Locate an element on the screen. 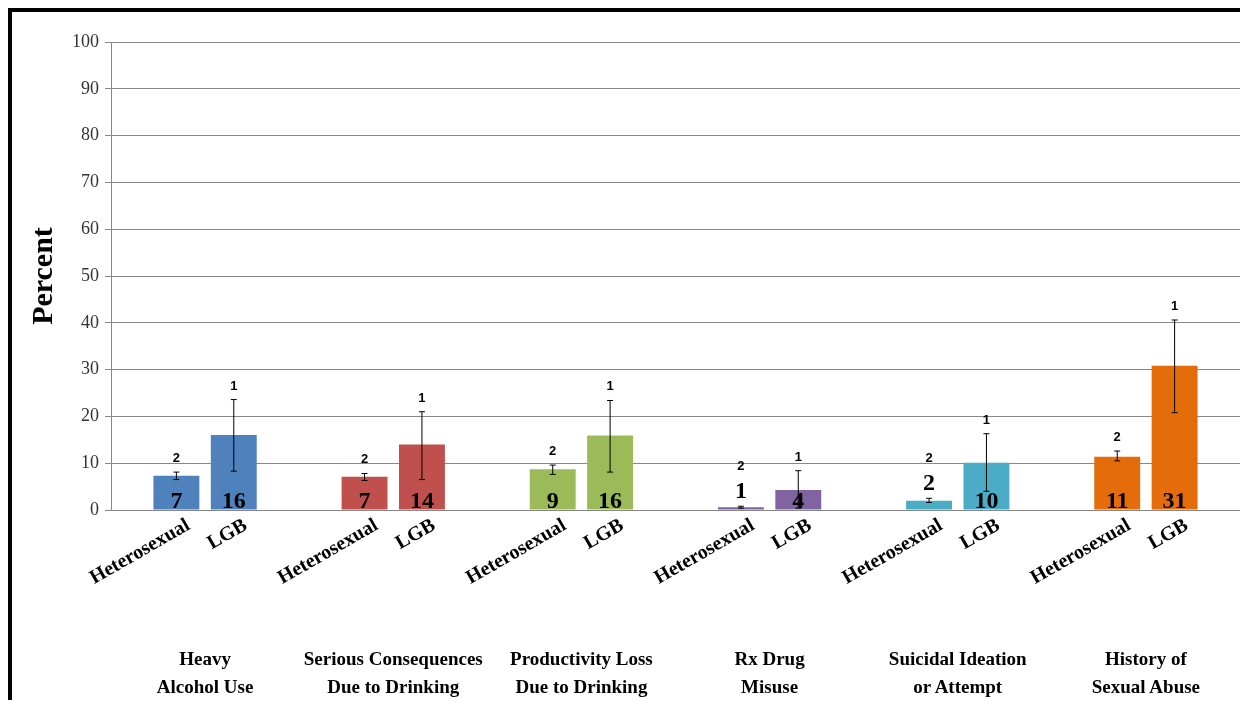  y-tick-label: 70 is located at coordinates (90, 181).